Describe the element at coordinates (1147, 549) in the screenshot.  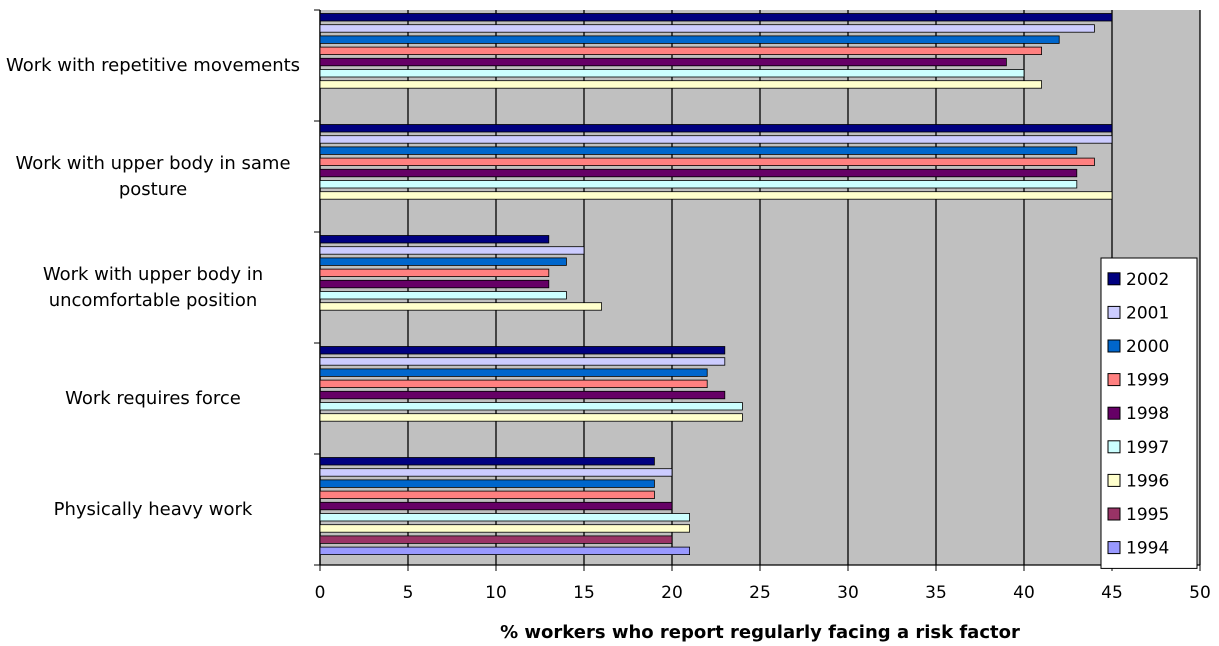
I see `legend-label: 1994` at that location.